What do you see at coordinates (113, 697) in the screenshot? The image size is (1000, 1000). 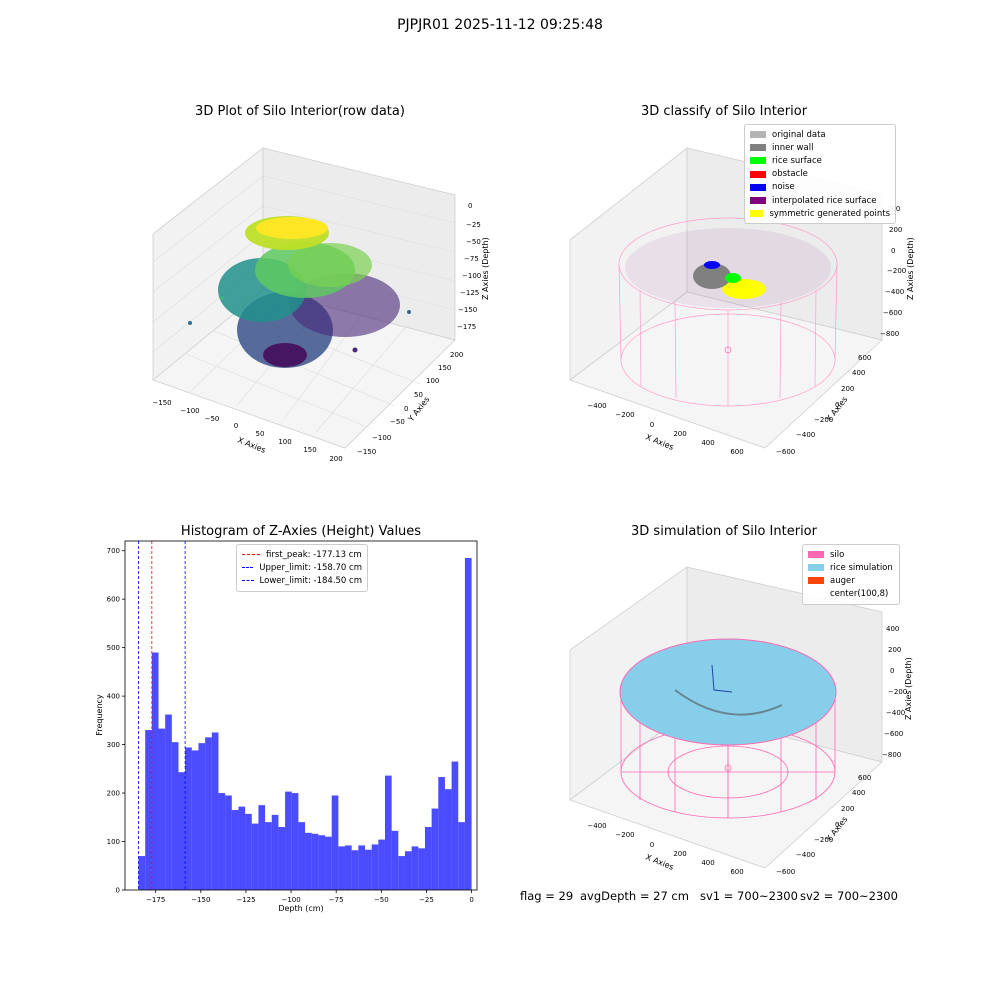 I see `y-tick-label: 400` at bounding box center [113, 697].